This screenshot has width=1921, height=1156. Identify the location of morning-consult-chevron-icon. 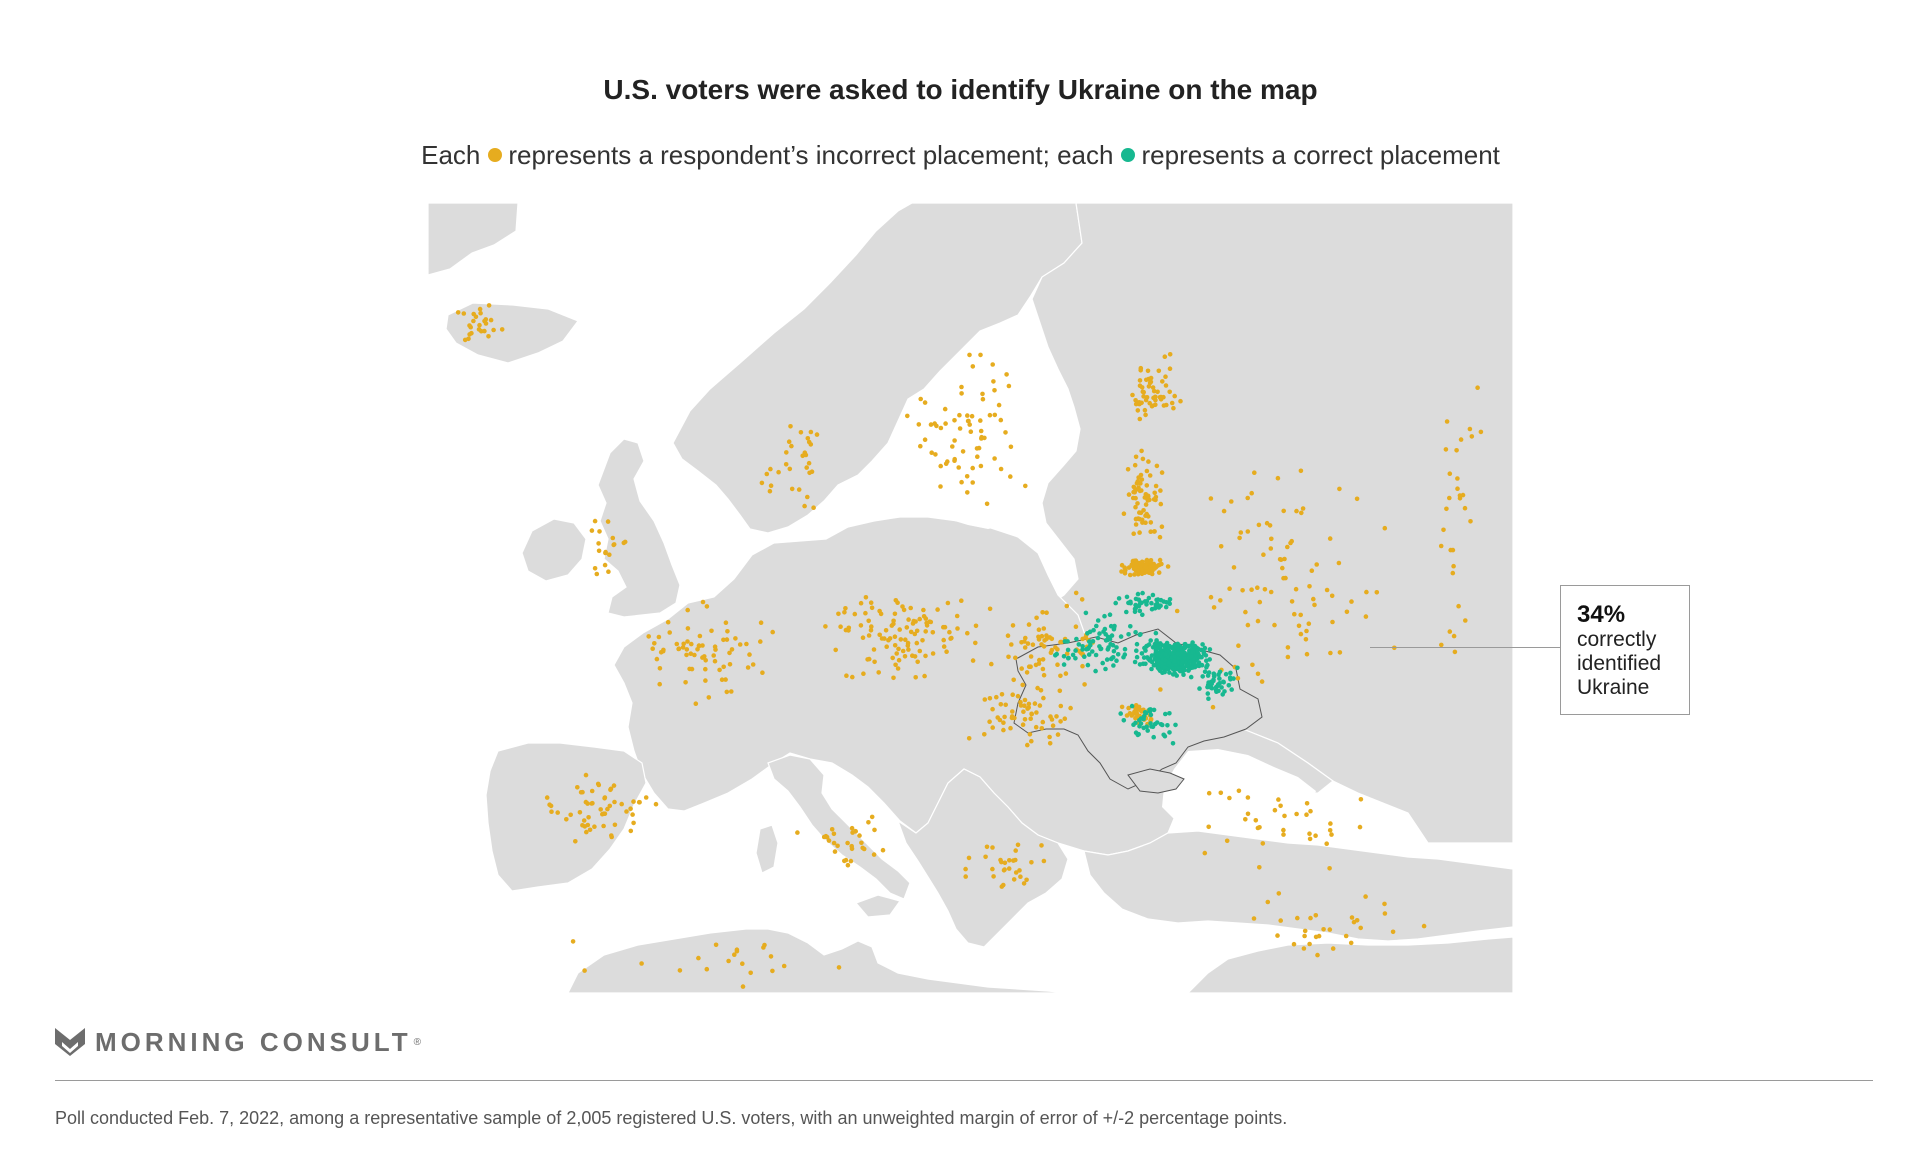
(70, 1042).